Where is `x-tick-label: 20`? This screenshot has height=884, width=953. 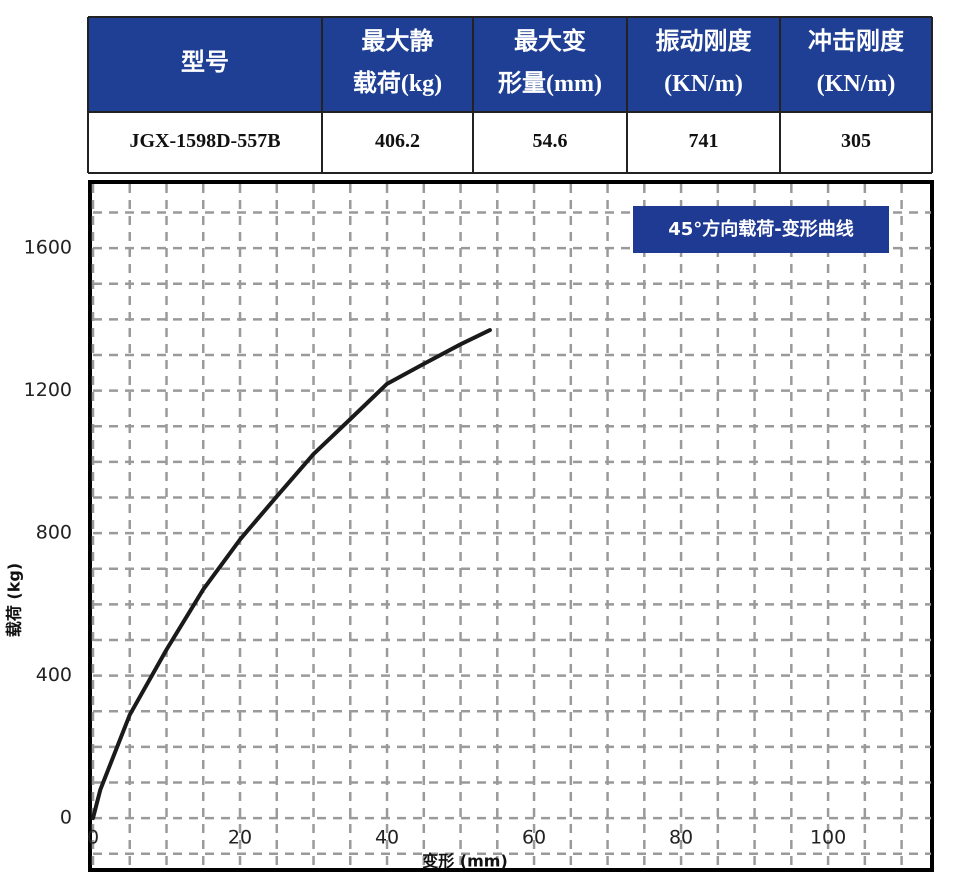
x-tick-label: 20 is located at coordinates (240, 838).